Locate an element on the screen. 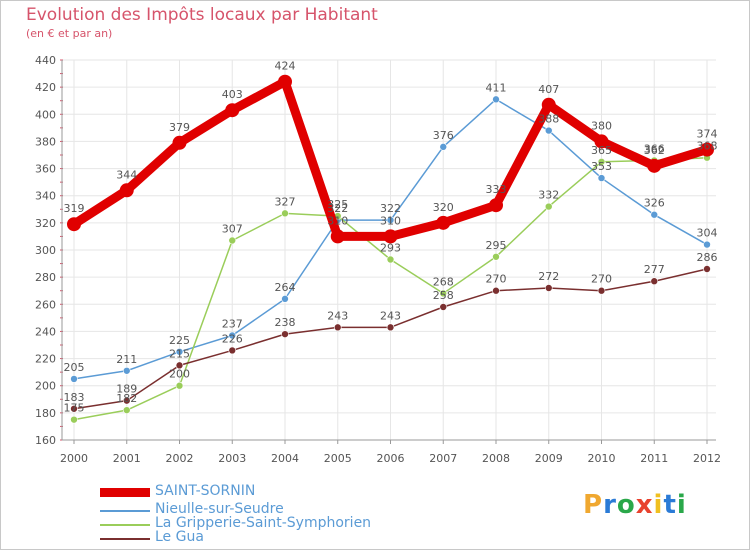 The height and width of the screenshot is (550, 750). x-tick-label: 2005 is located at coordinates (338, 458).